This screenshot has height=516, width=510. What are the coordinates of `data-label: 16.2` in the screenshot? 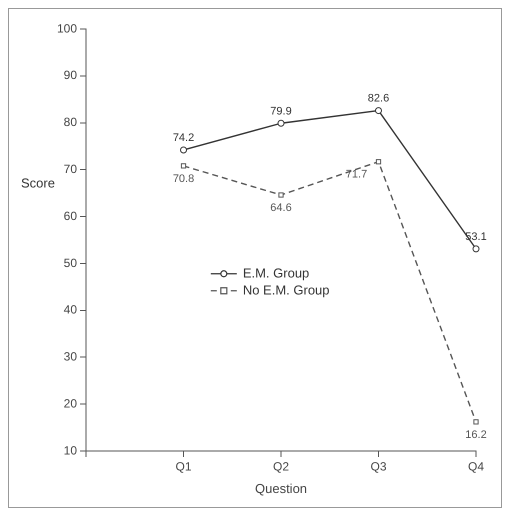 It's located at (476, 434).